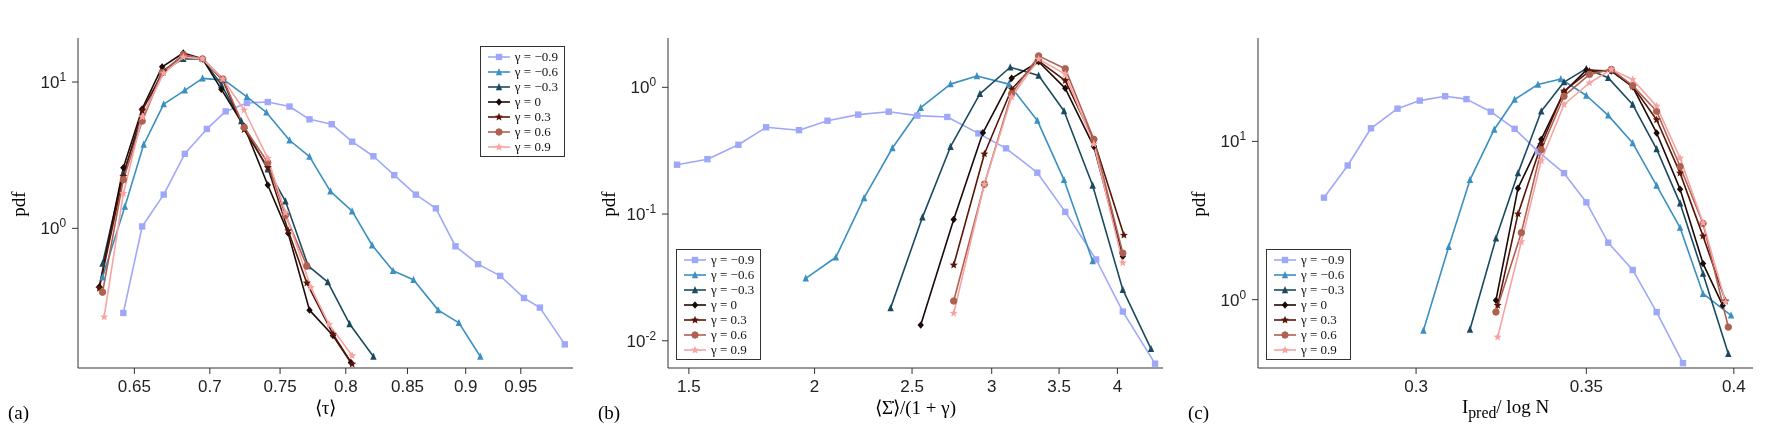 This screenshot has height=436, width=1776. Describe the element at coordinates (1505, 409) in the screenshot. I see `x-axis-title: I$_{pred}$/ log N` at that location.